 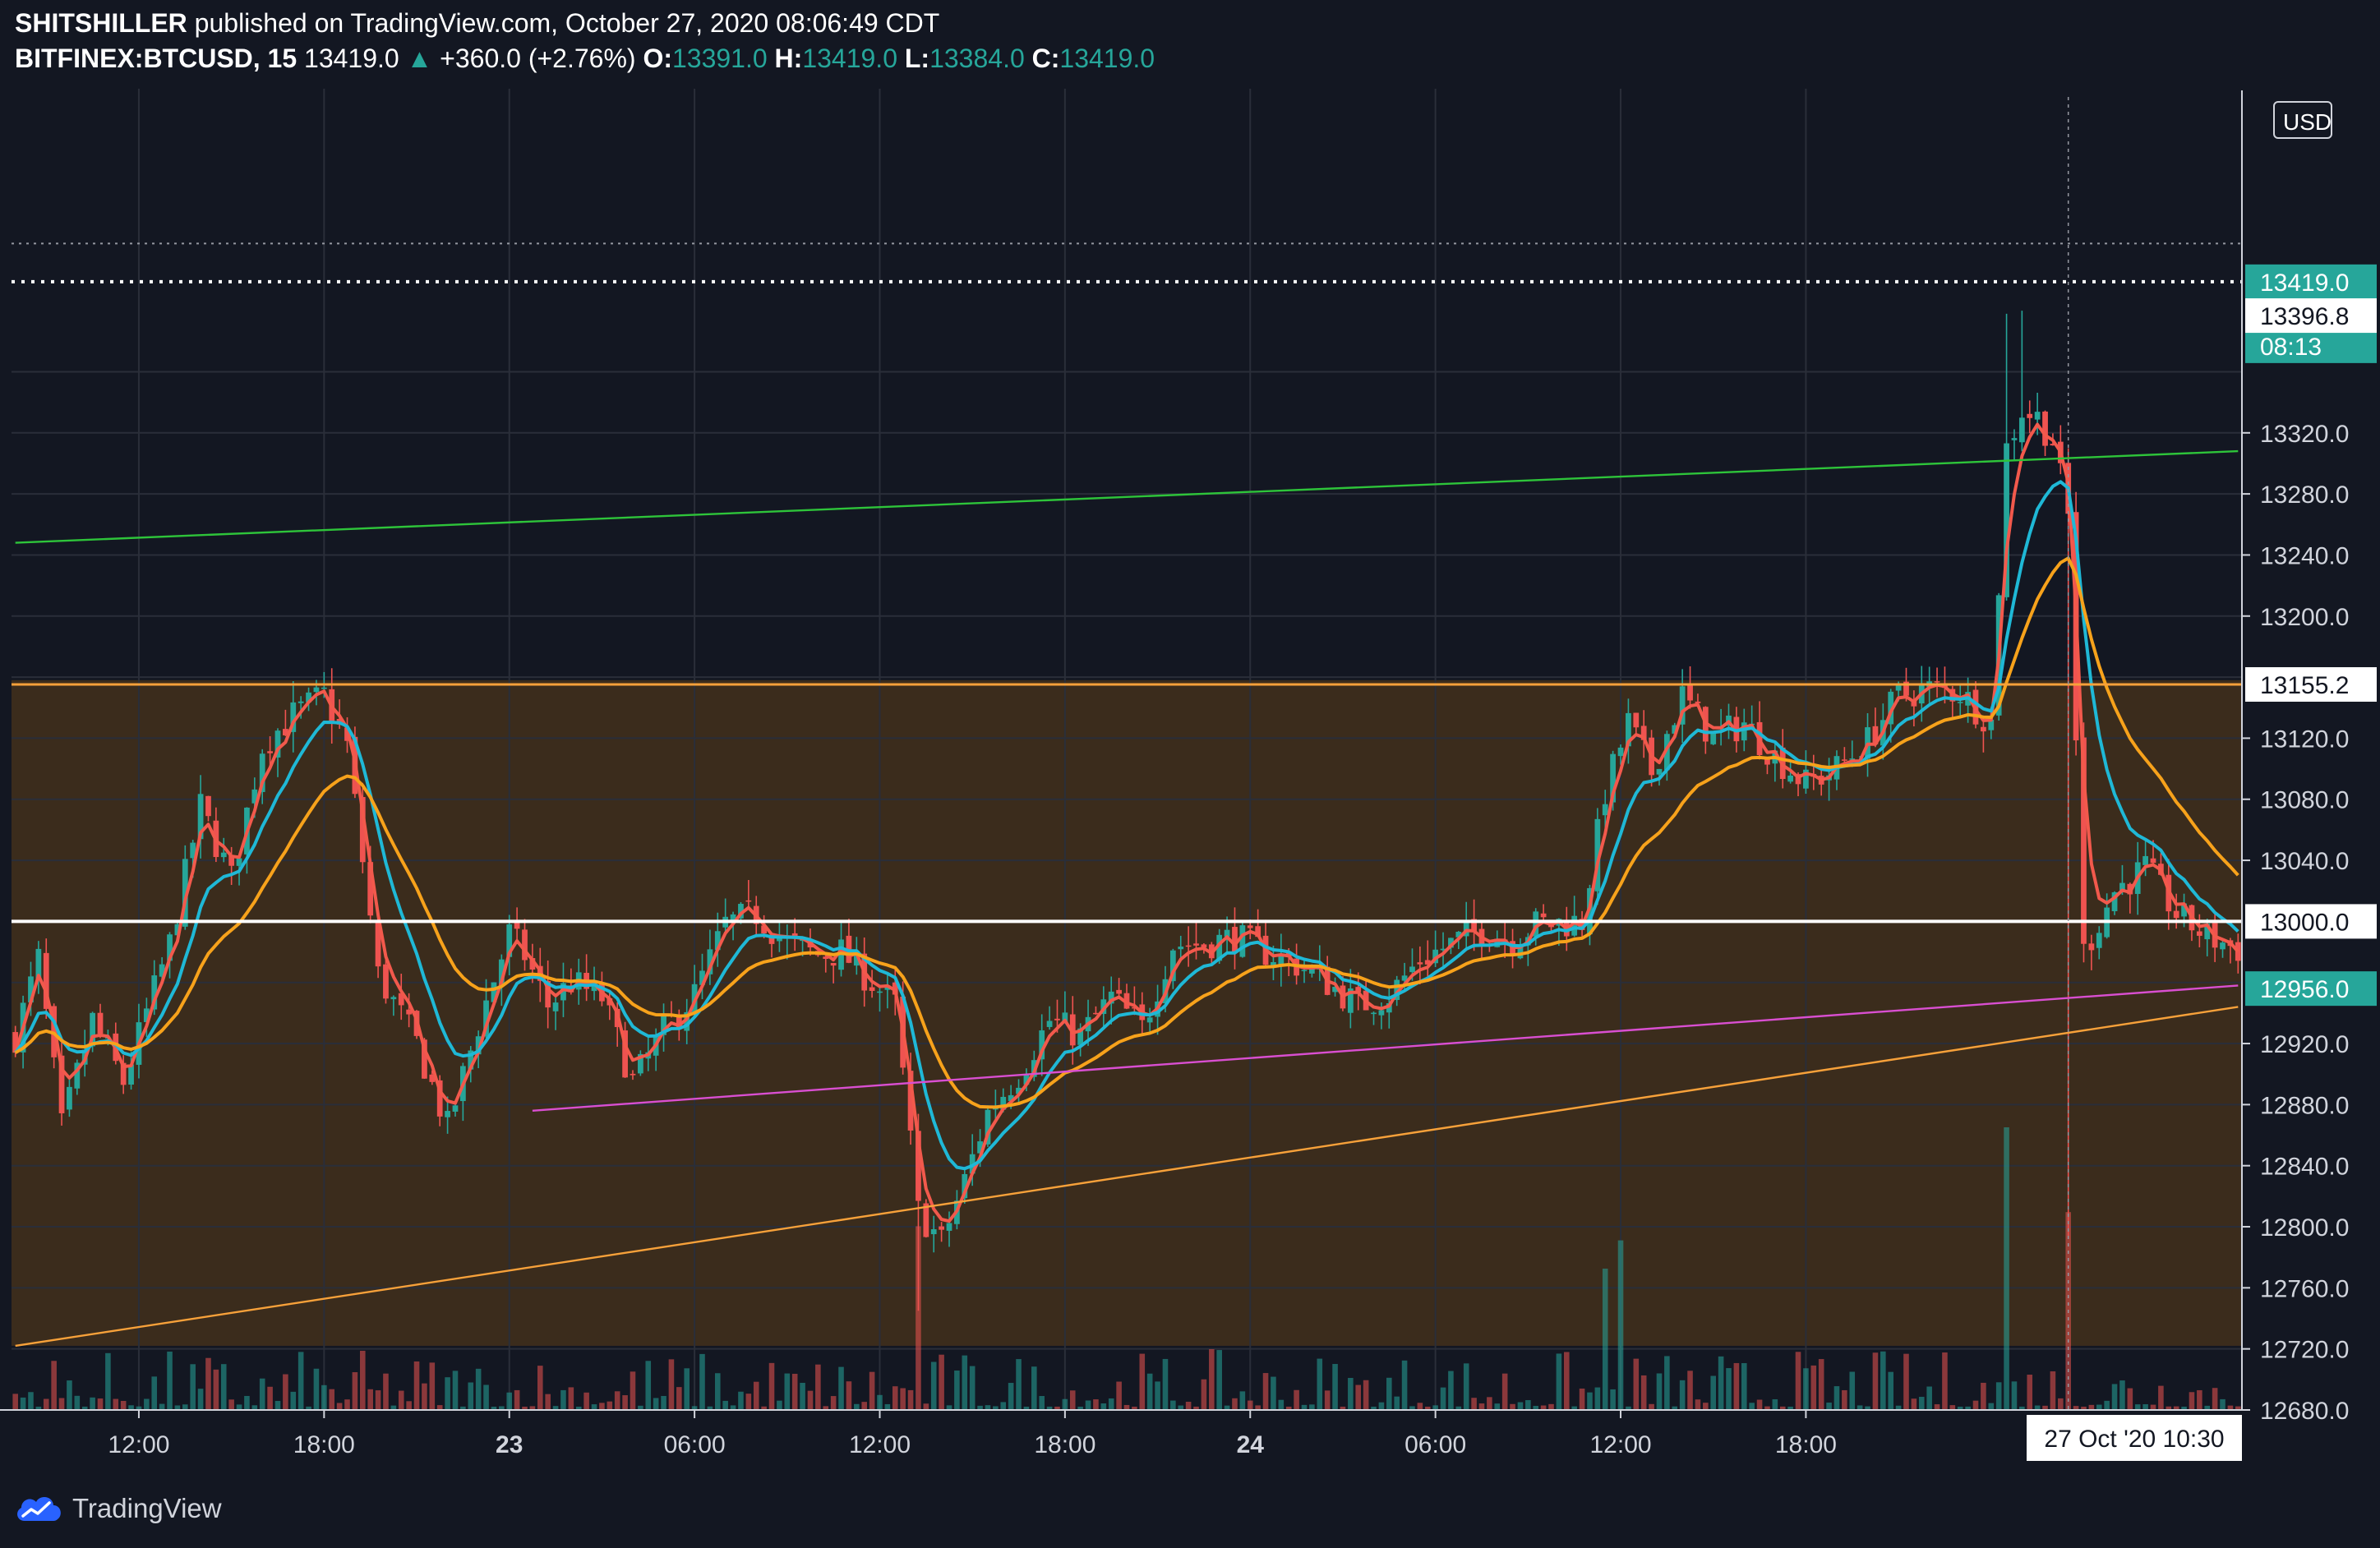 I want to click on open-value: 13391.0, so click(x=719, y=58).